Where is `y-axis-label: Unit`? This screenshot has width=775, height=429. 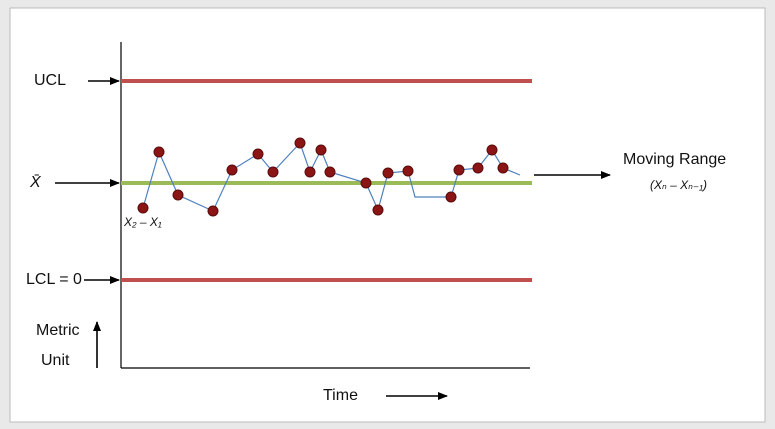
y-axis-label: Unit is located at coordinates (55, 360).